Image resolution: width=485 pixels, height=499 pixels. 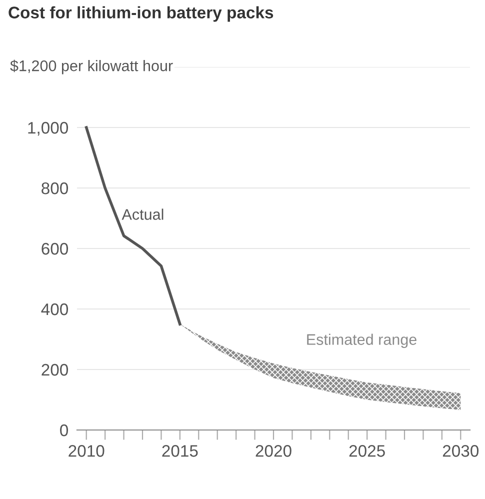 What do you see at coordinates (54, 309) in the screenshot?
I see `y-tick-label: 400` at bounding box center [54, 309].